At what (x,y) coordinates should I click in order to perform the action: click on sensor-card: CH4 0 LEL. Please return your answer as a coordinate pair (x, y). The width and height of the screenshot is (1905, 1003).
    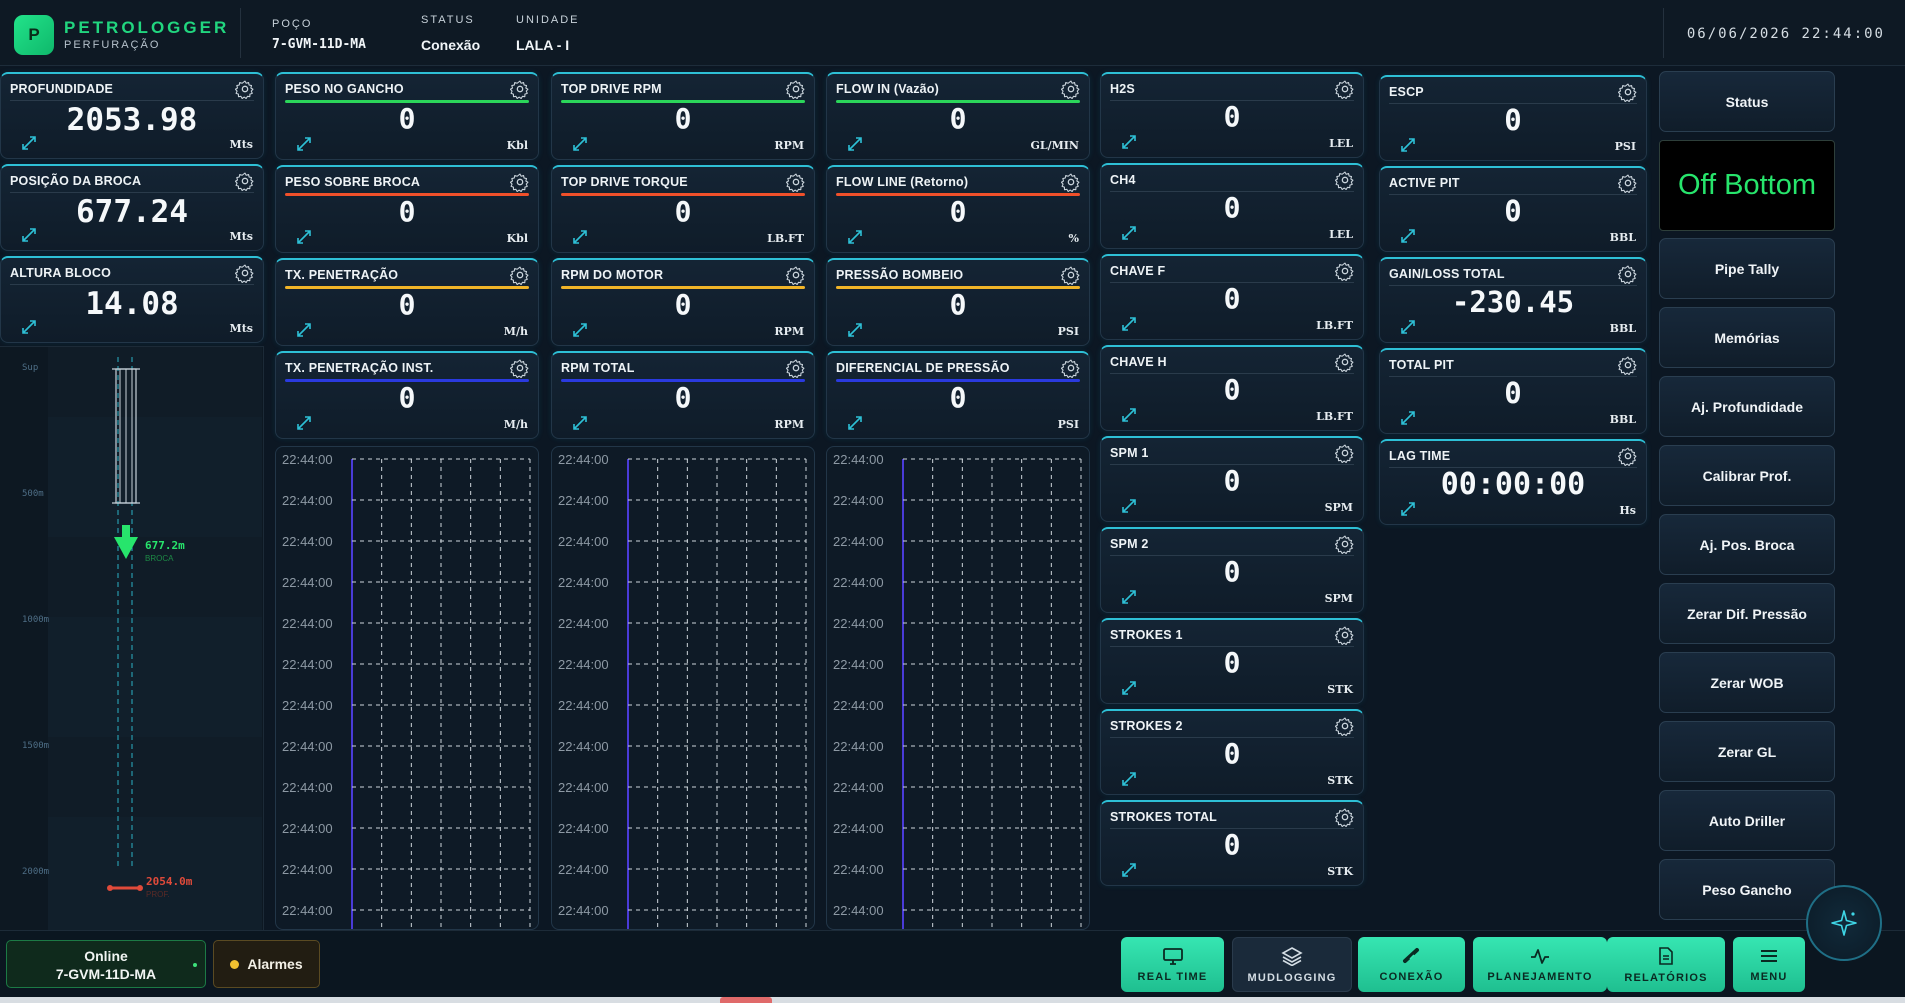
    Looking at the image, I should click on (1232, 206).